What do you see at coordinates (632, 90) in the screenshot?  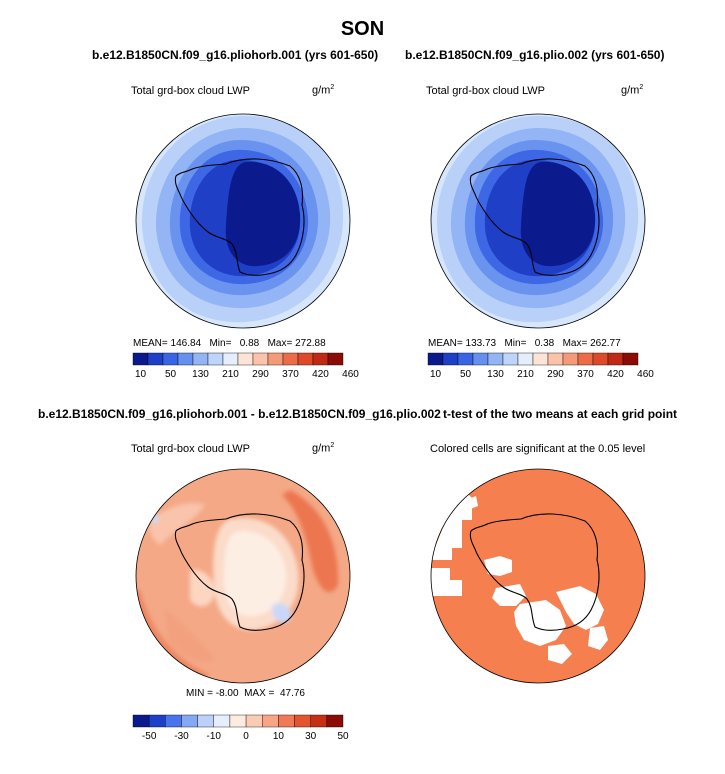 I see `panel-2-units: g/m2` at bounding box center [632, 90].